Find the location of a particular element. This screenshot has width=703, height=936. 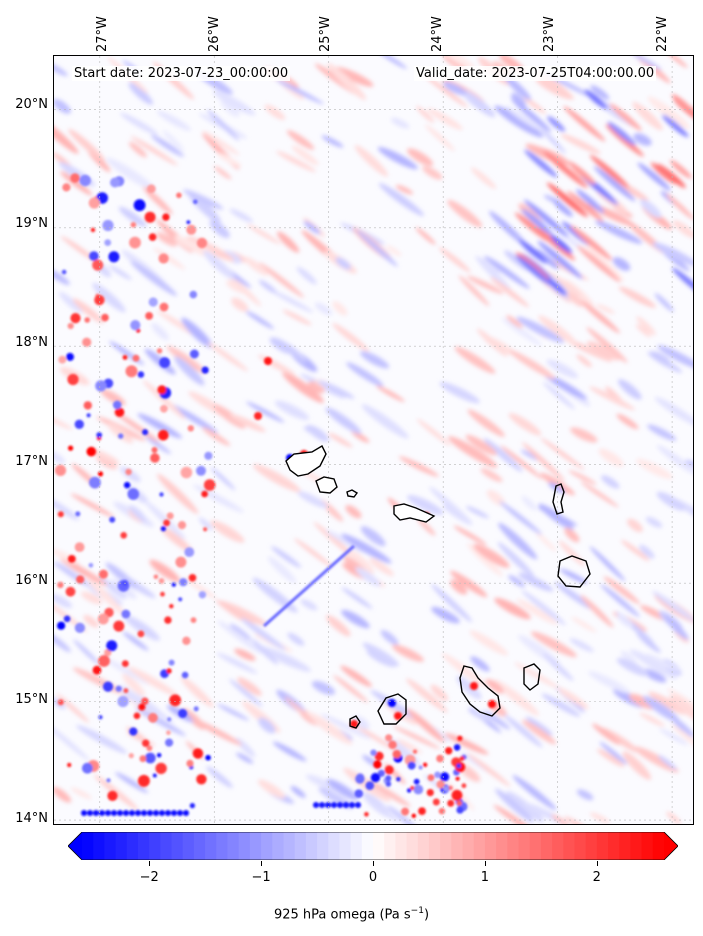

lat-label: 15°N is located at coordinates (31, 699).